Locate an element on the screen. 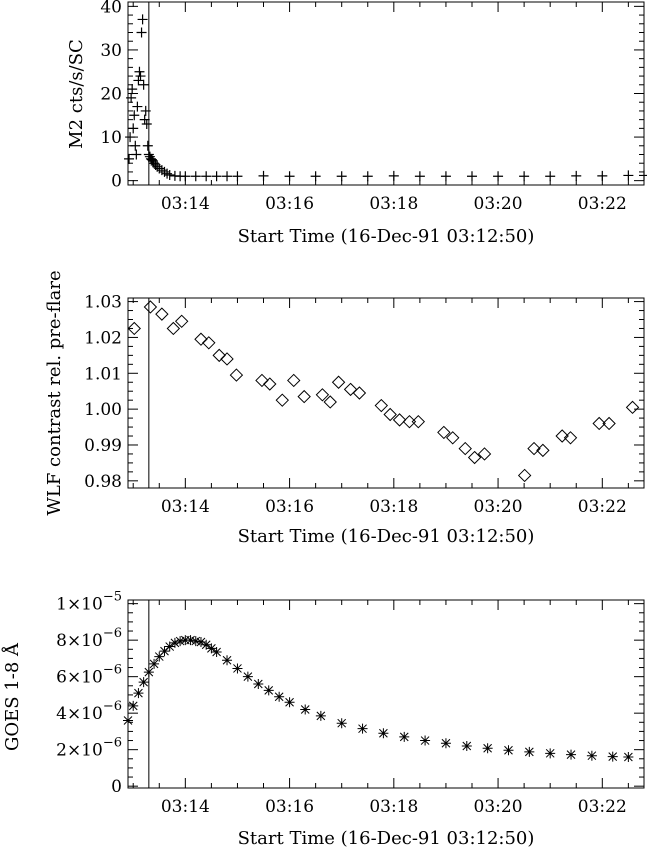 Image resolution: width=647 pixels, height=850 pixels. y-tick-label: 30 is located at coordinates (111, 51).